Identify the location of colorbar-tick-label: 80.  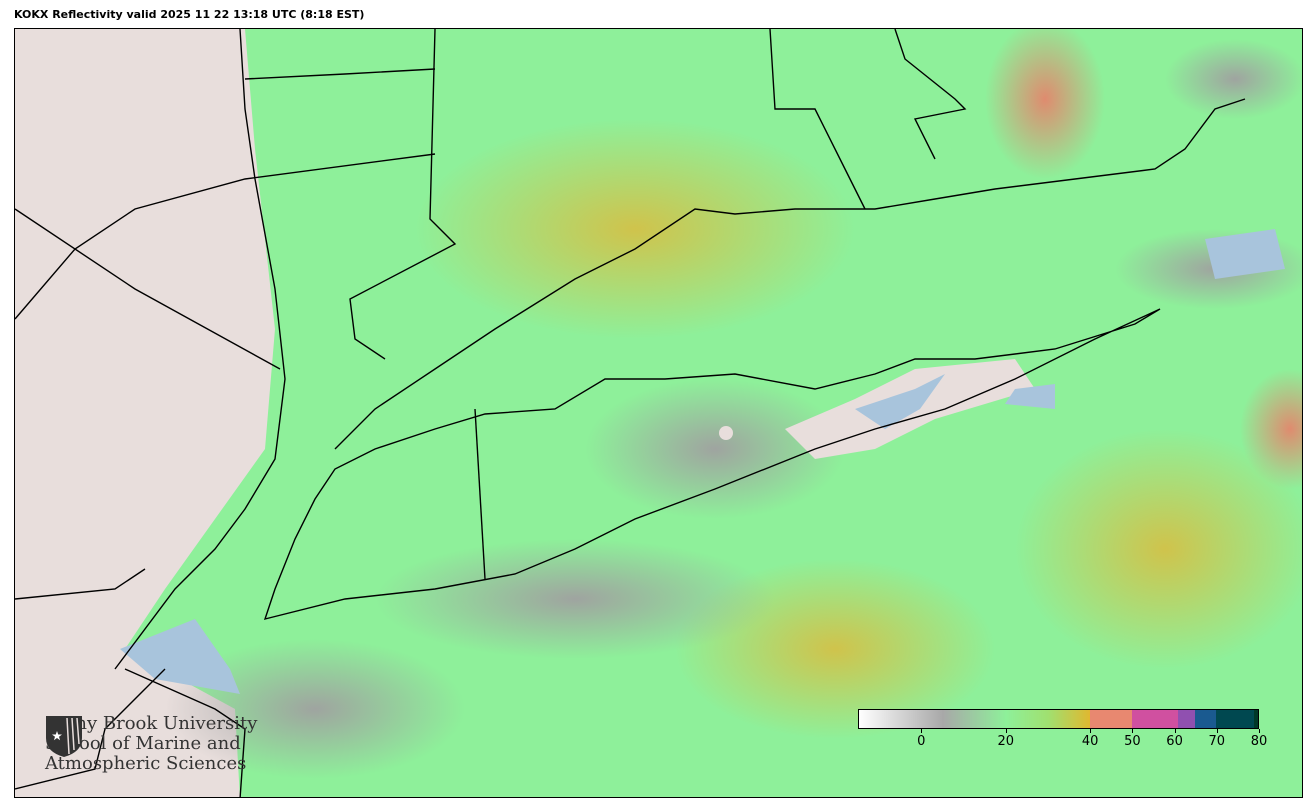
(1259, 741).